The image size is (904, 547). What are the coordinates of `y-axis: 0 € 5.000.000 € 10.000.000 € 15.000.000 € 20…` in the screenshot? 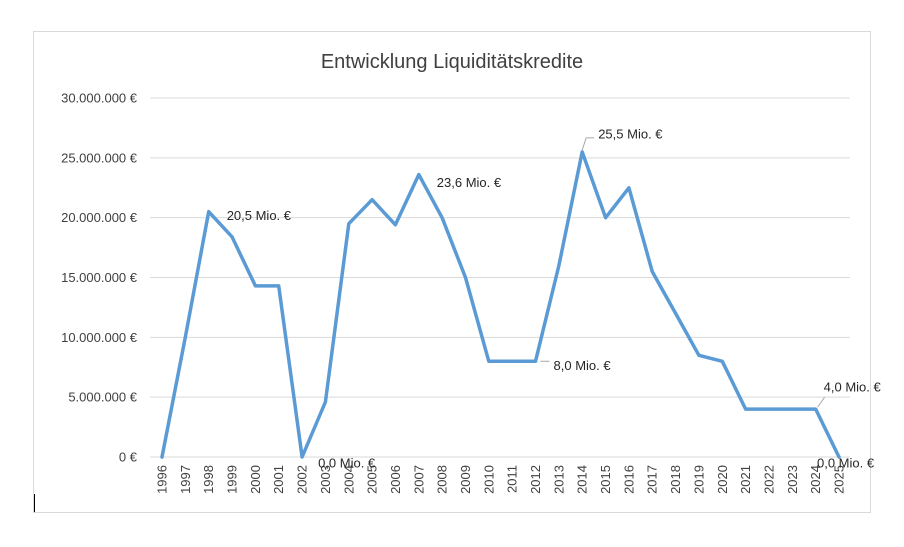 It's located at (99, 278).